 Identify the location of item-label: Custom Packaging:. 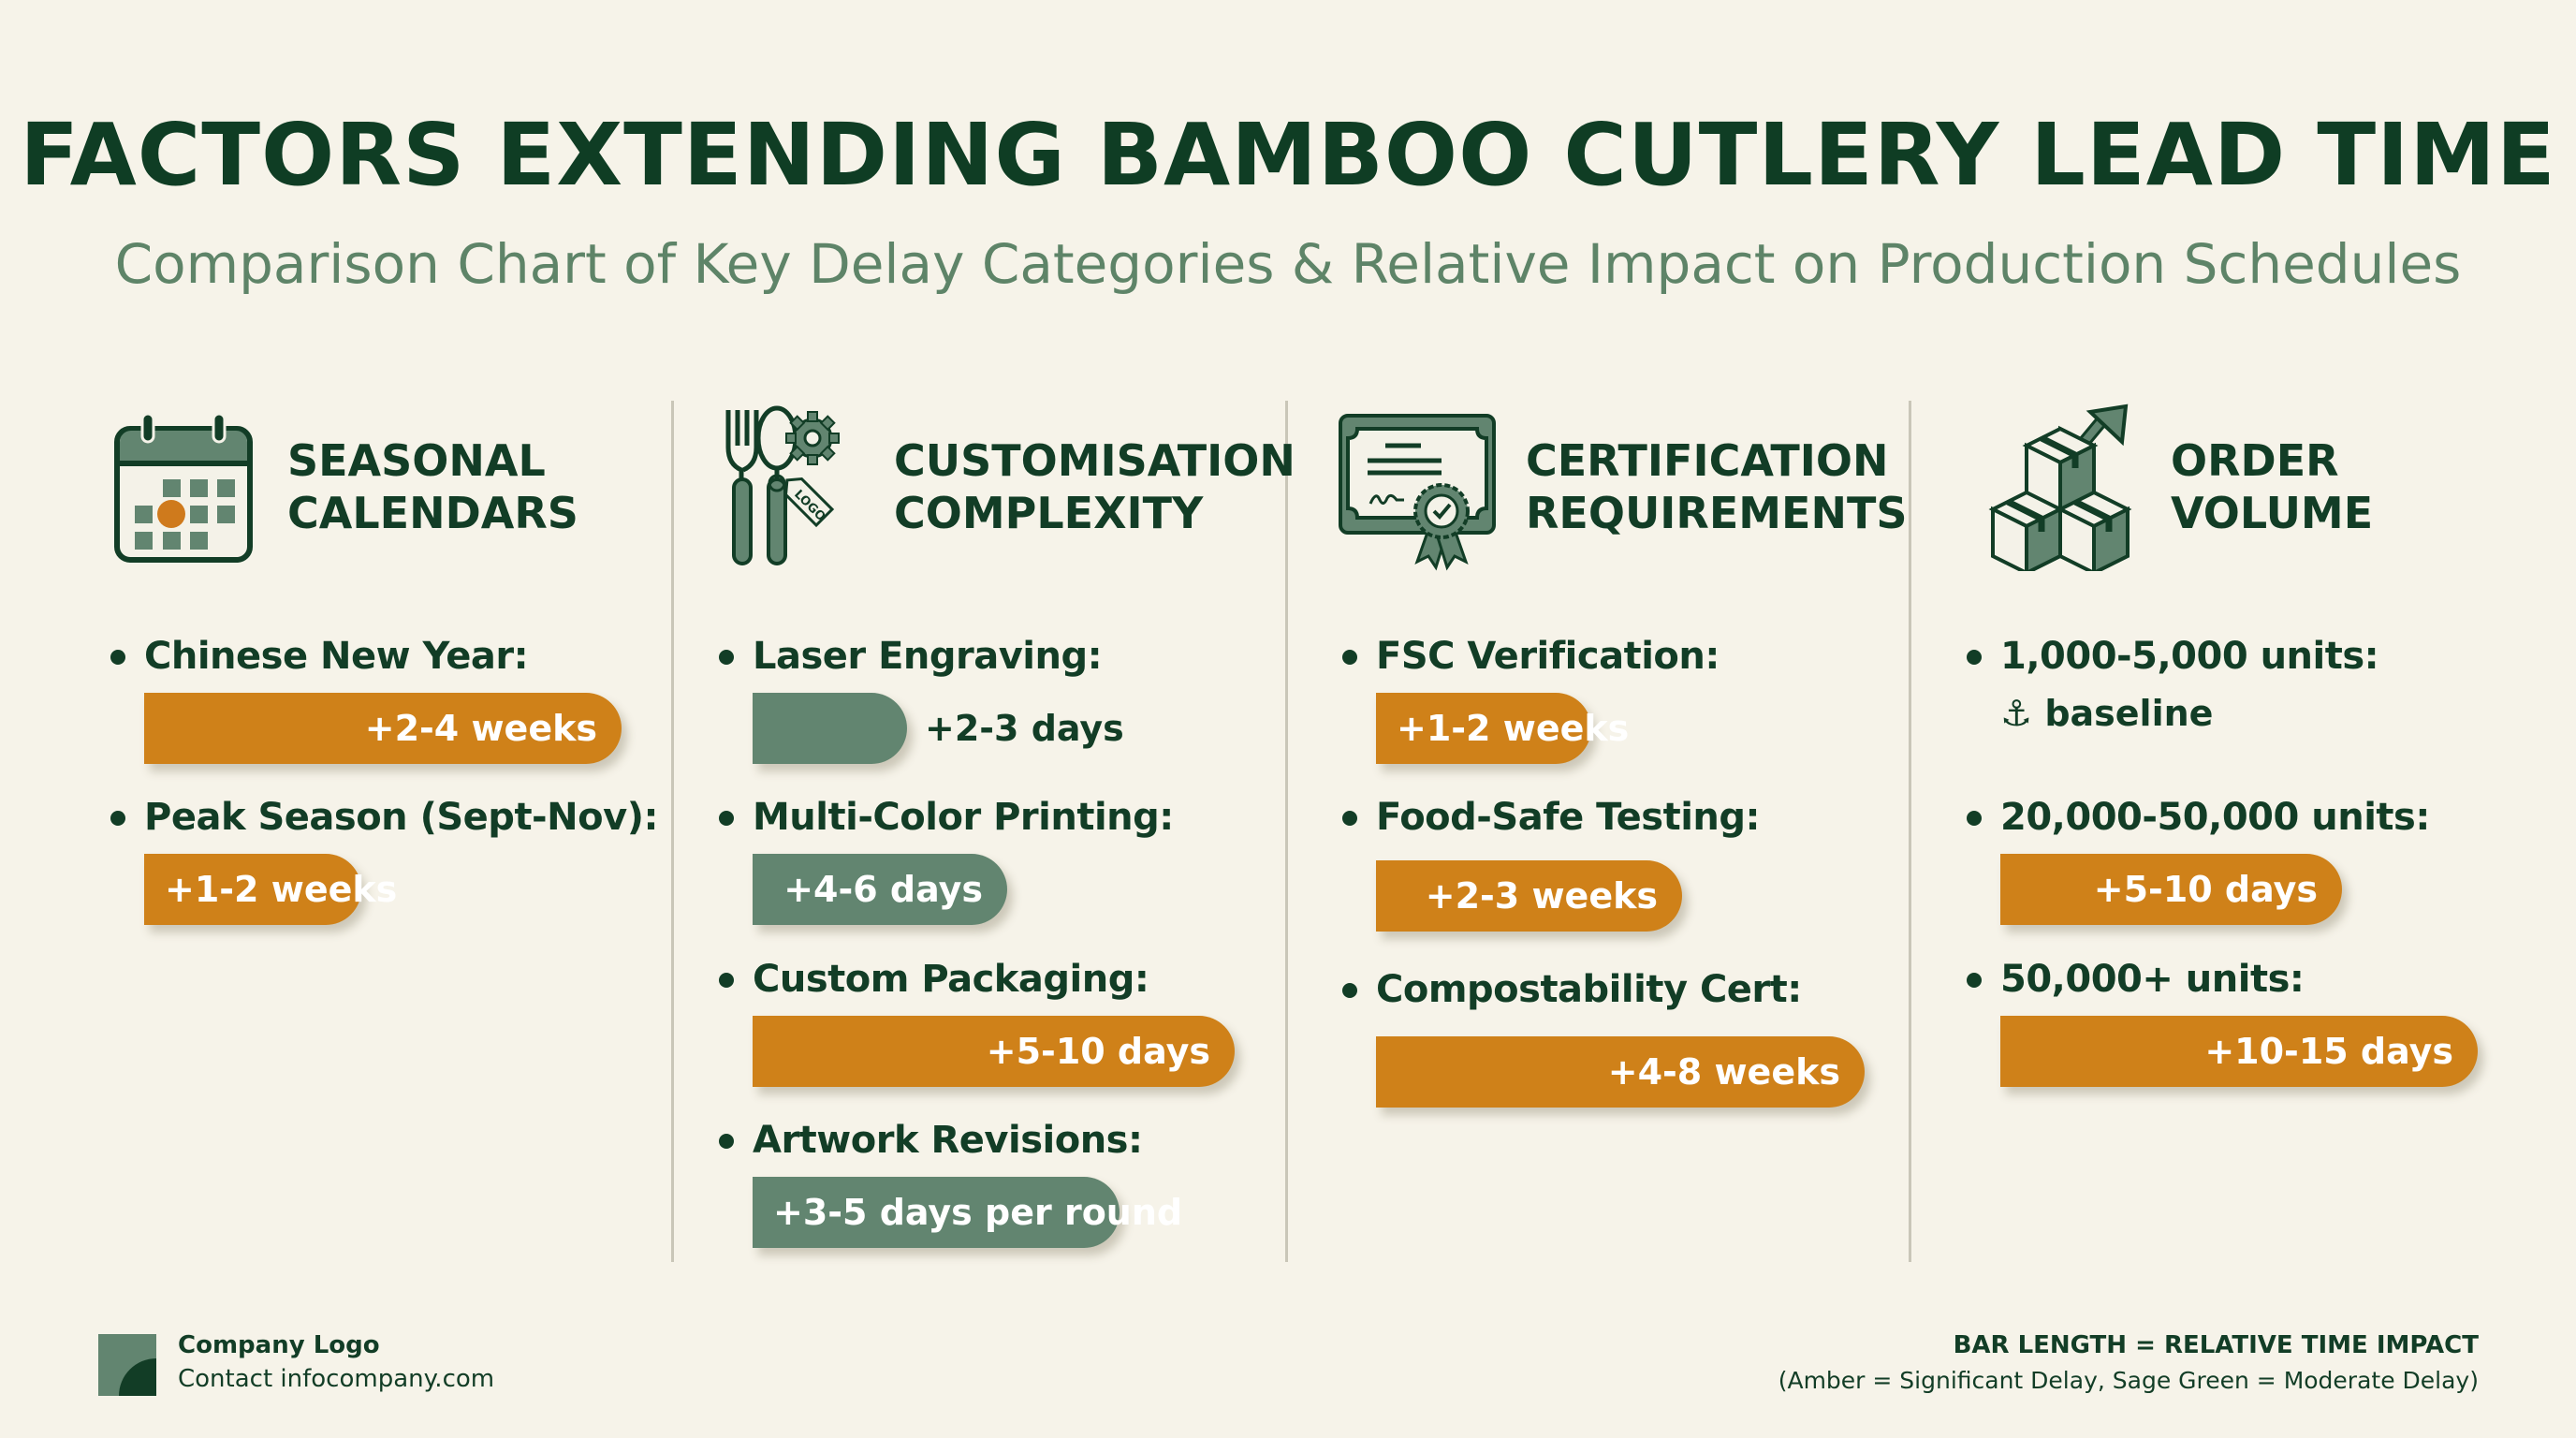
(951, 979).